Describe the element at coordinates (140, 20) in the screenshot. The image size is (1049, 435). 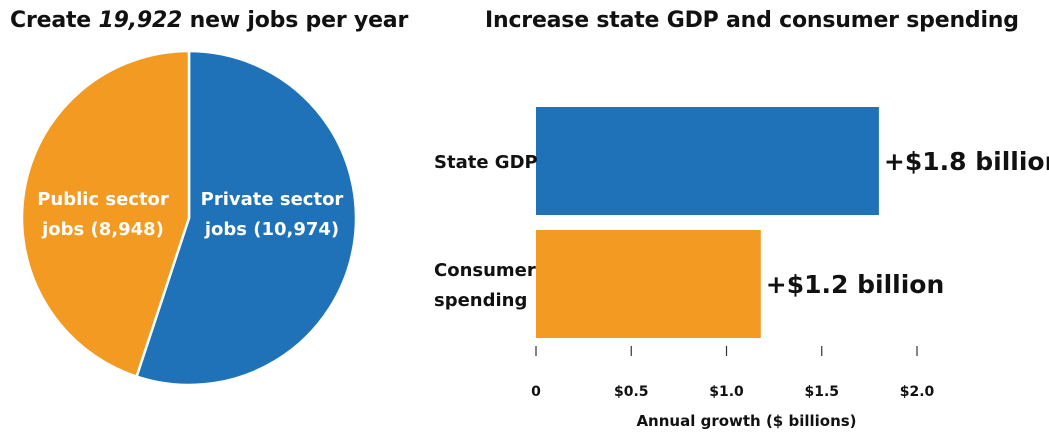
I see `pie-title-job-count: 19,922` at that location.